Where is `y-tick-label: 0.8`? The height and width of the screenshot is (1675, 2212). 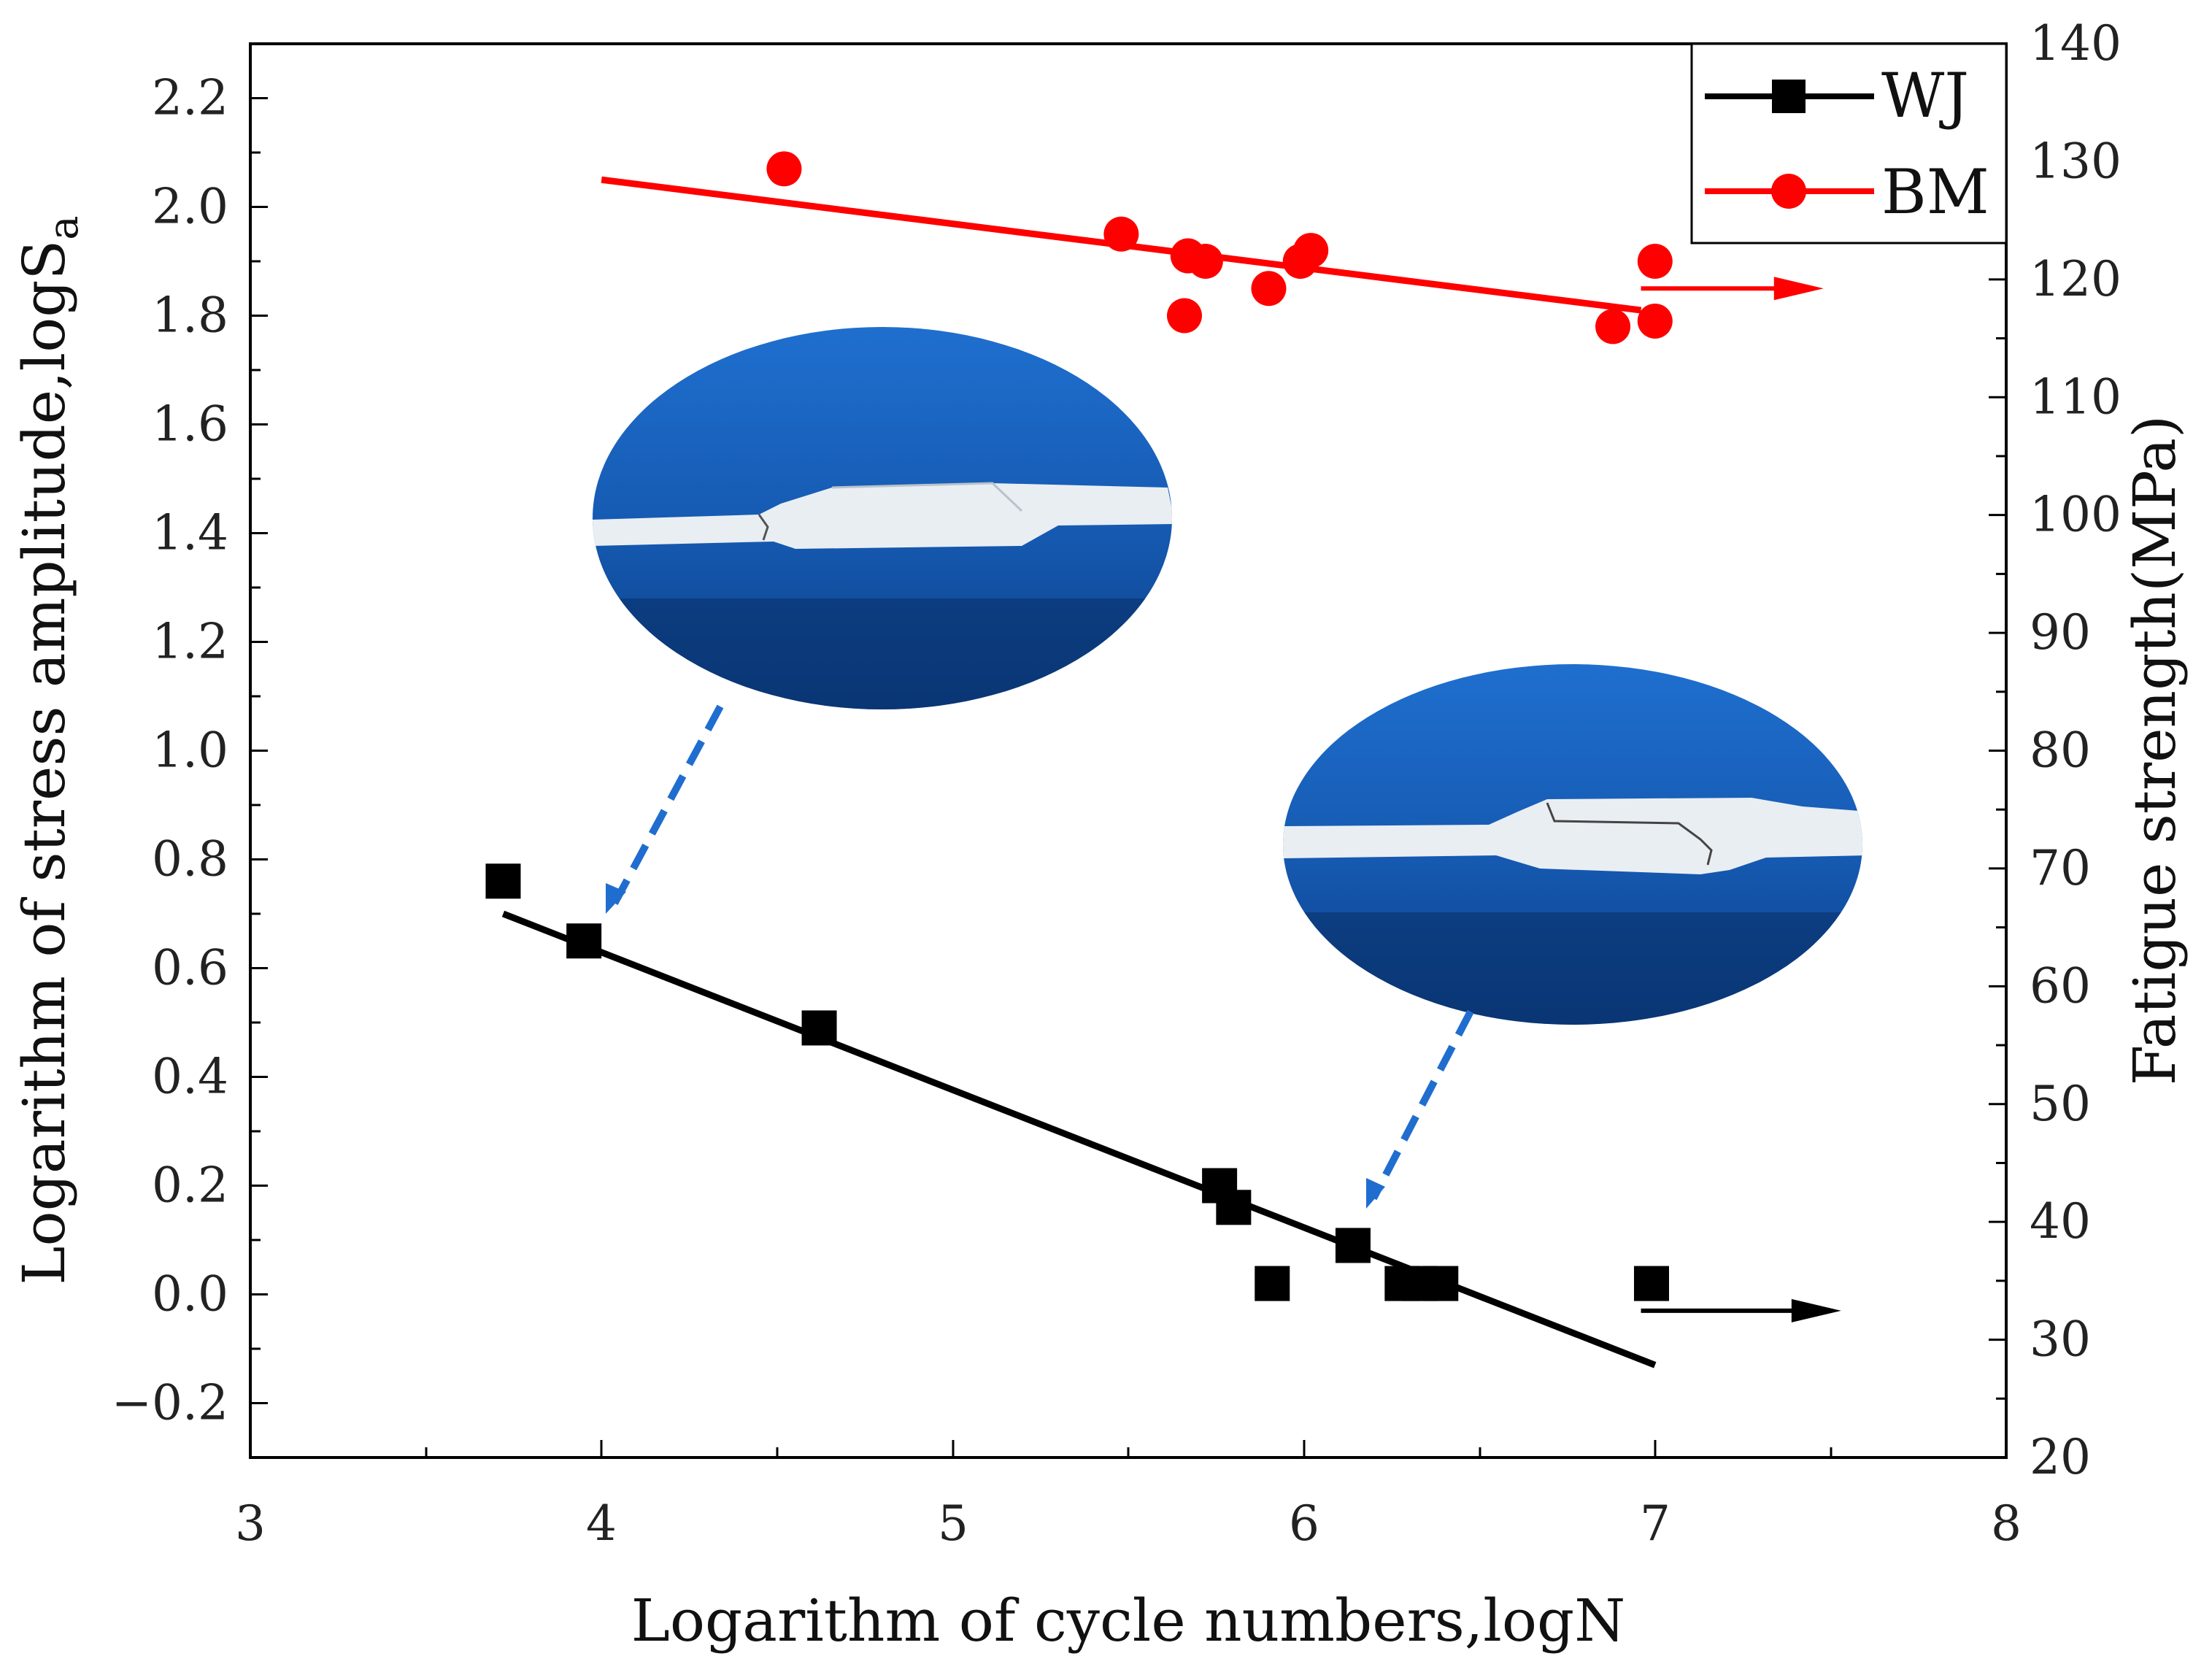 y-tick-label: 0.8 is located at coordinates (190, 859).